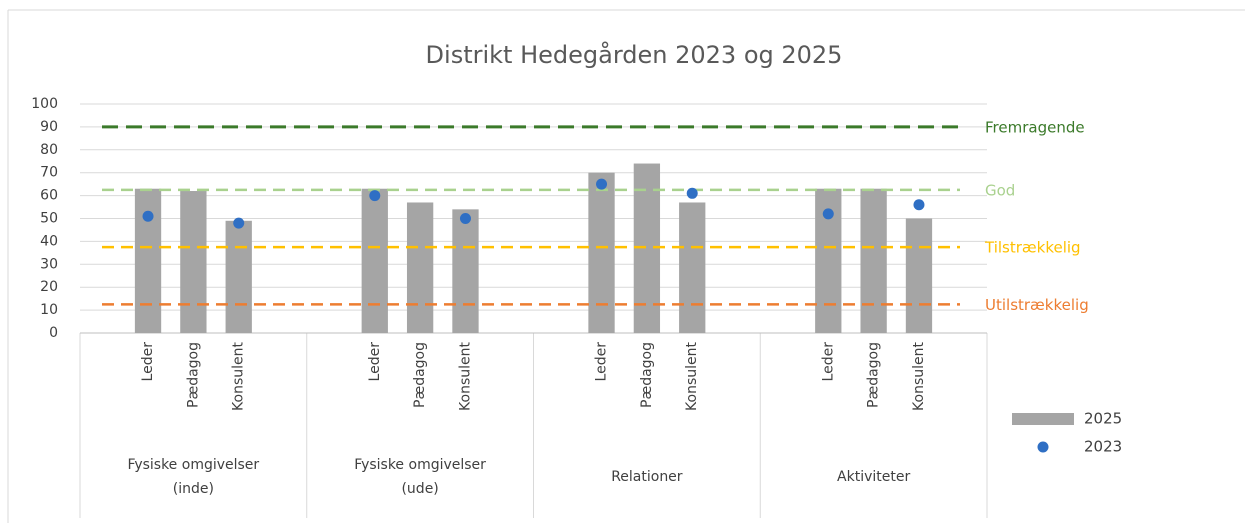  What do you see at coordinates (193, 489) in the screenshot?
I see `group-label: (inde)` at bounding box center [193, 489].